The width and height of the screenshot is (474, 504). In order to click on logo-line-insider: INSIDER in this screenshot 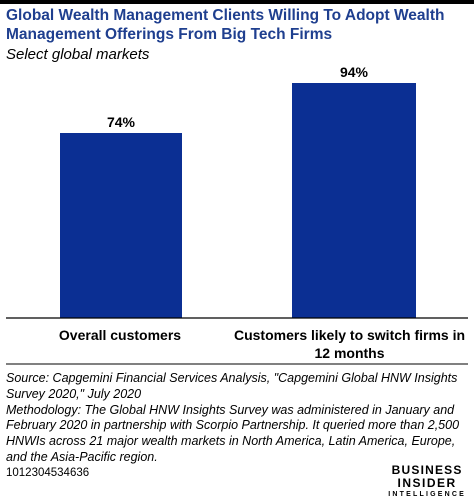, I will do `click(427, 483)`.